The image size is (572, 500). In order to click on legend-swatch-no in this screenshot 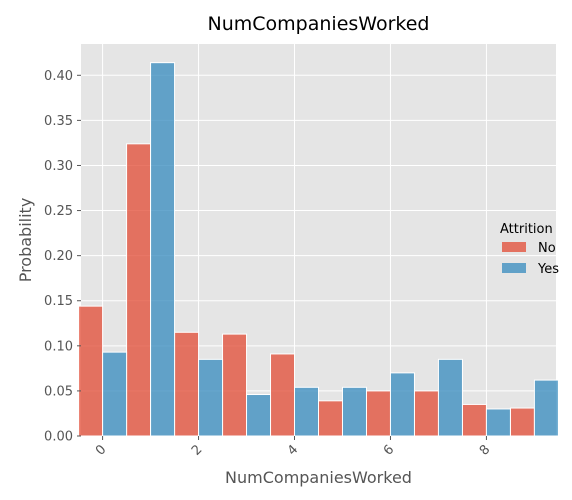, I will do `click(514, 247)`.